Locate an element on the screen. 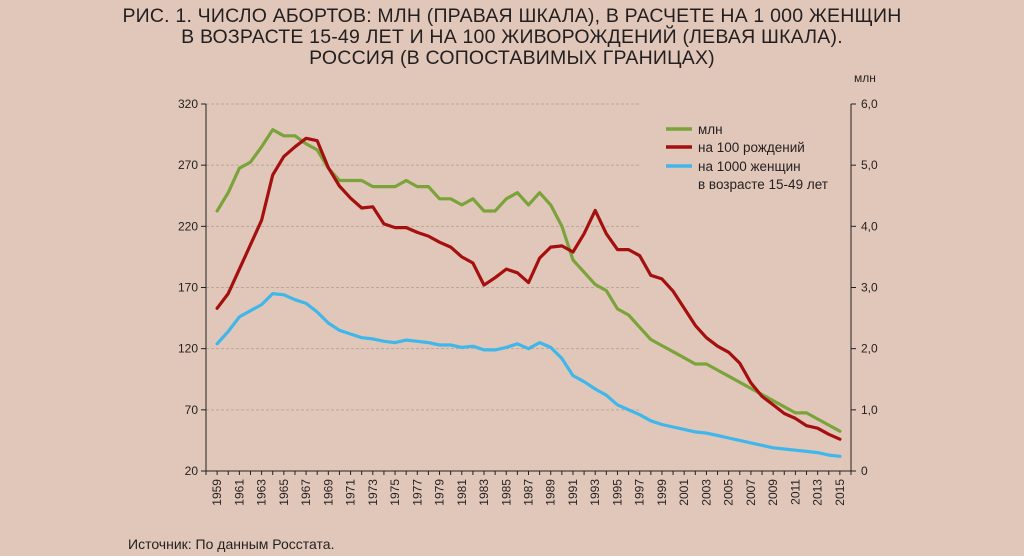 The image size is (1024, 556). x-tick-label: 1971 is located at coordinates (351, 492).